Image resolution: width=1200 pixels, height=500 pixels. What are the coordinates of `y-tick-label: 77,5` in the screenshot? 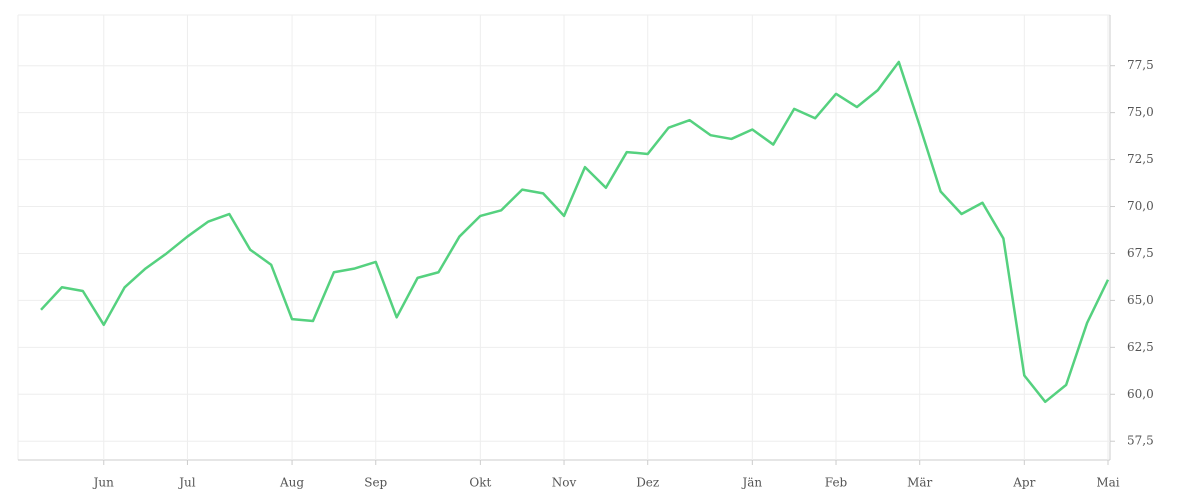 It's located at (1140, 65).